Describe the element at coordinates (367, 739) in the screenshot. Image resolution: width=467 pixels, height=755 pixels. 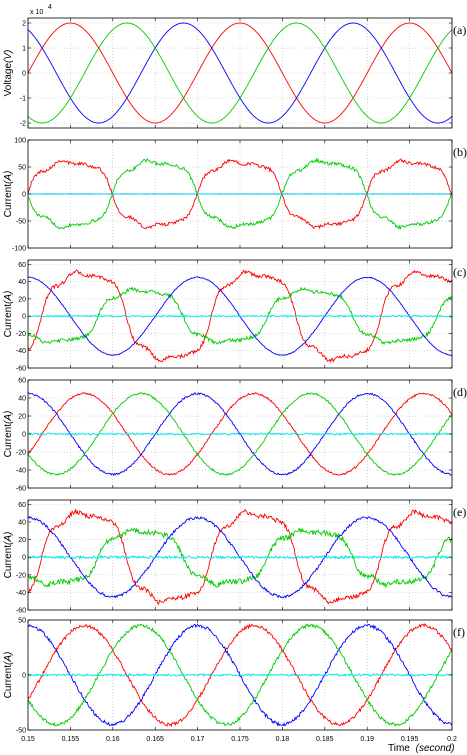
I see `x-tick-label: 0.19` at that location.